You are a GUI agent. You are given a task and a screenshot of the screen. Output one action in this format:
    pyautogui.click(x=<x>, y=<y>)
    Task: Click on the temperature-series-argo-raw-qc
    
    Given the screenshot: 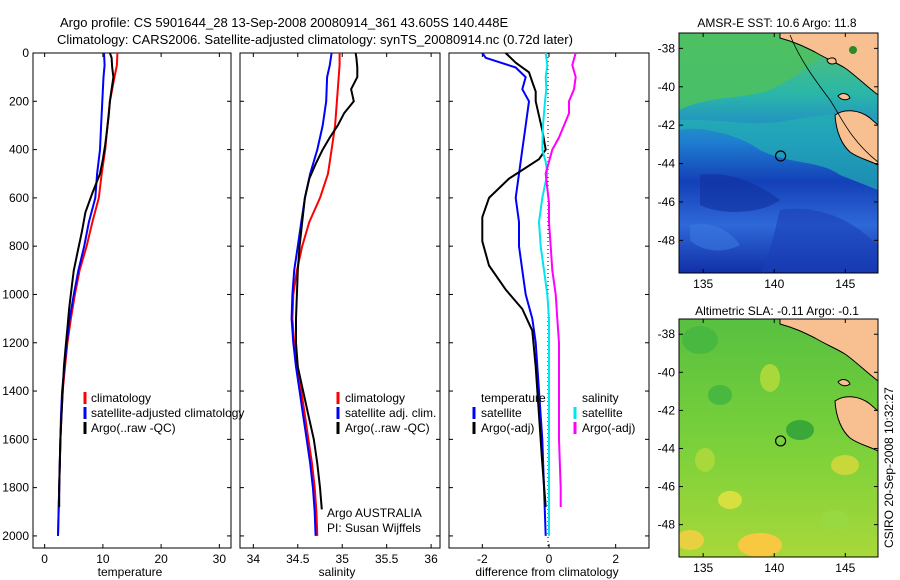 What is the action you would take?
    pyautogui.click(x=86, y=279)
    